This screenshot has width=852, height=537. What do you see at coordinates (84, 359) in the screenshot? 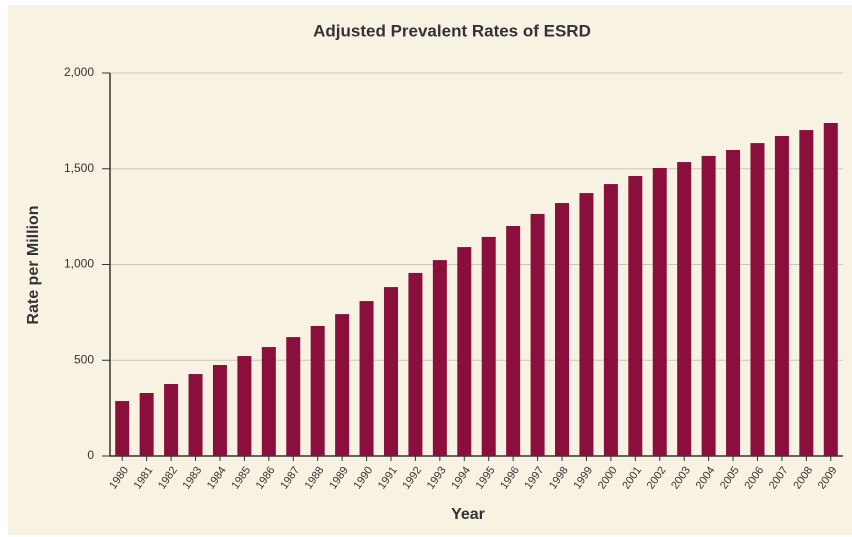
I see `y-tick-label: 500` at bounding box center [84, 359].